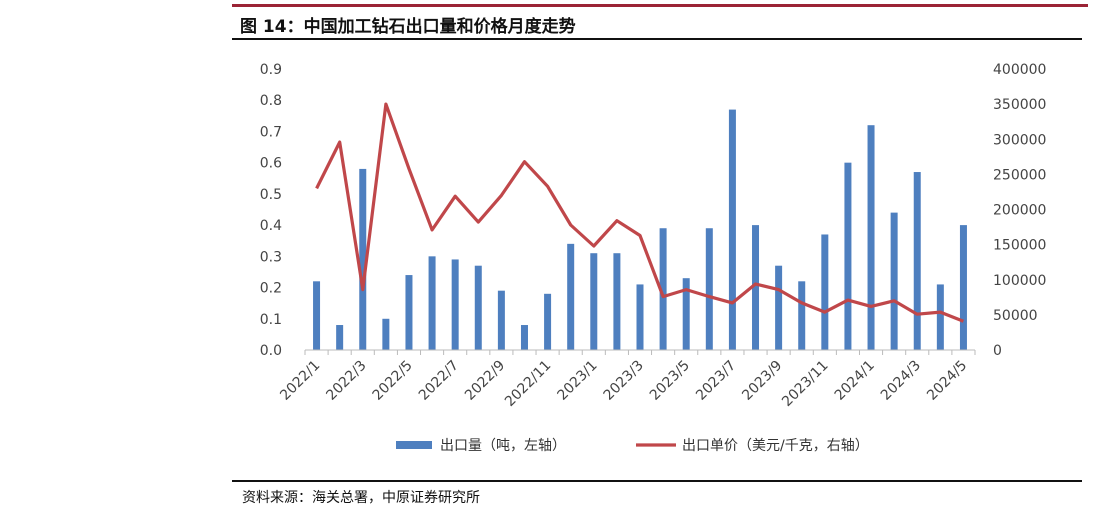 The height and width of the screenshot is (512, 1094). Describe the element at coordinates (485, 381) in the screenshot. I see `x-tick-label: 2022/9` at that location.